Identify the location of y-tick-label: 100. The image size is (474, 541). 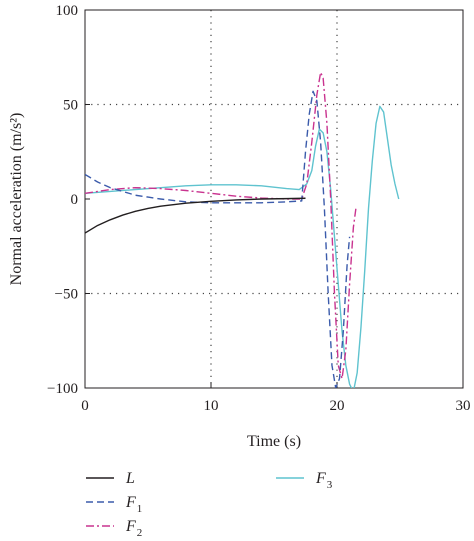
(67, 11).